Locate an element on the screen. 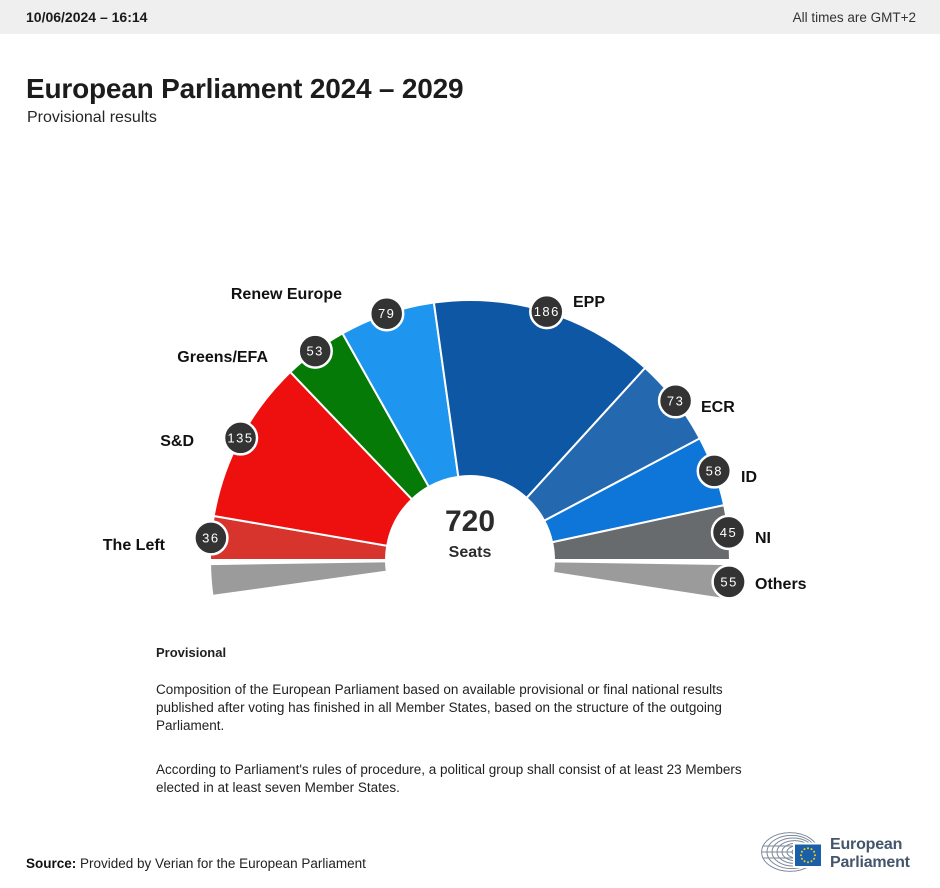  wedge-epp is located at coordinates (539, 399).